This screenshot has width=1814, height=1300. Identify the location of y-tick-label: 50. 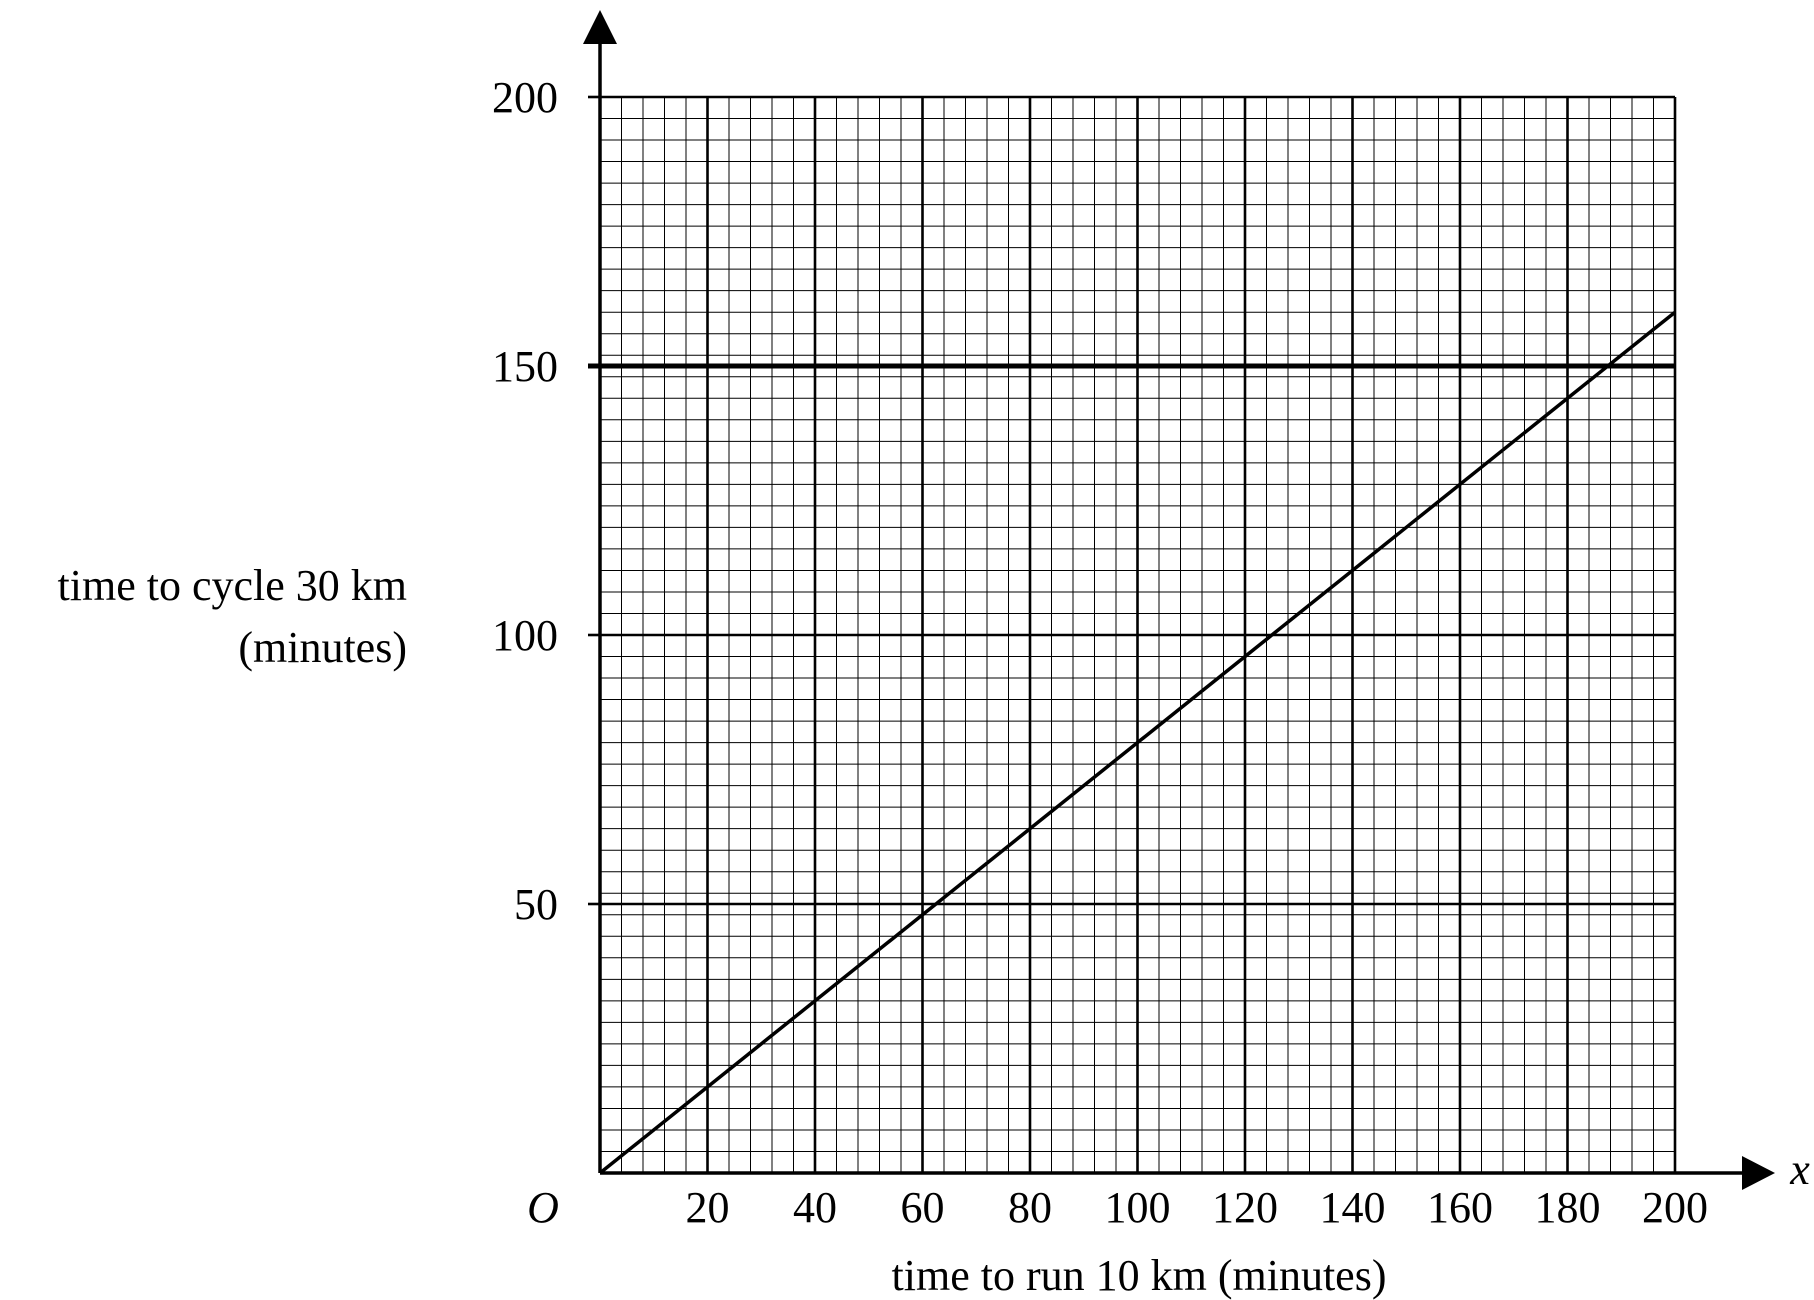
(536, 904).